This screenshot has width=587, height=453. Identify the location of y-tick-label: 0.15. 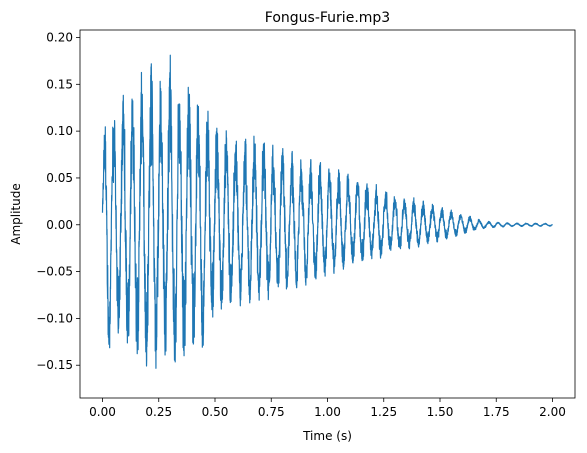
(59, 84).